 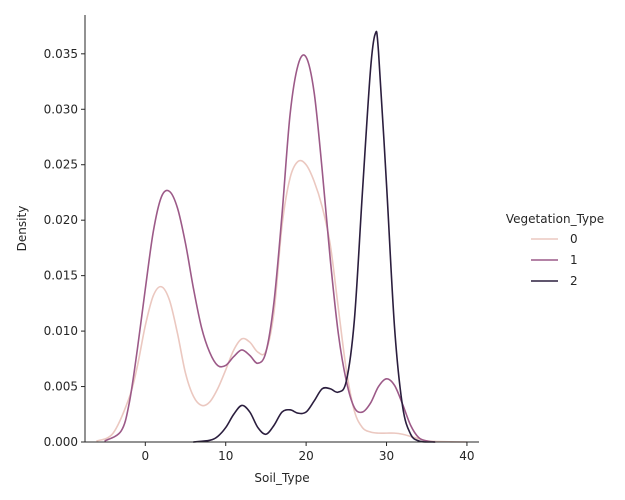 What do you see at coordinates (61, 54) in the screenshot?
I see `y-tick-label: 0.035` at bounding box center [61, 54].